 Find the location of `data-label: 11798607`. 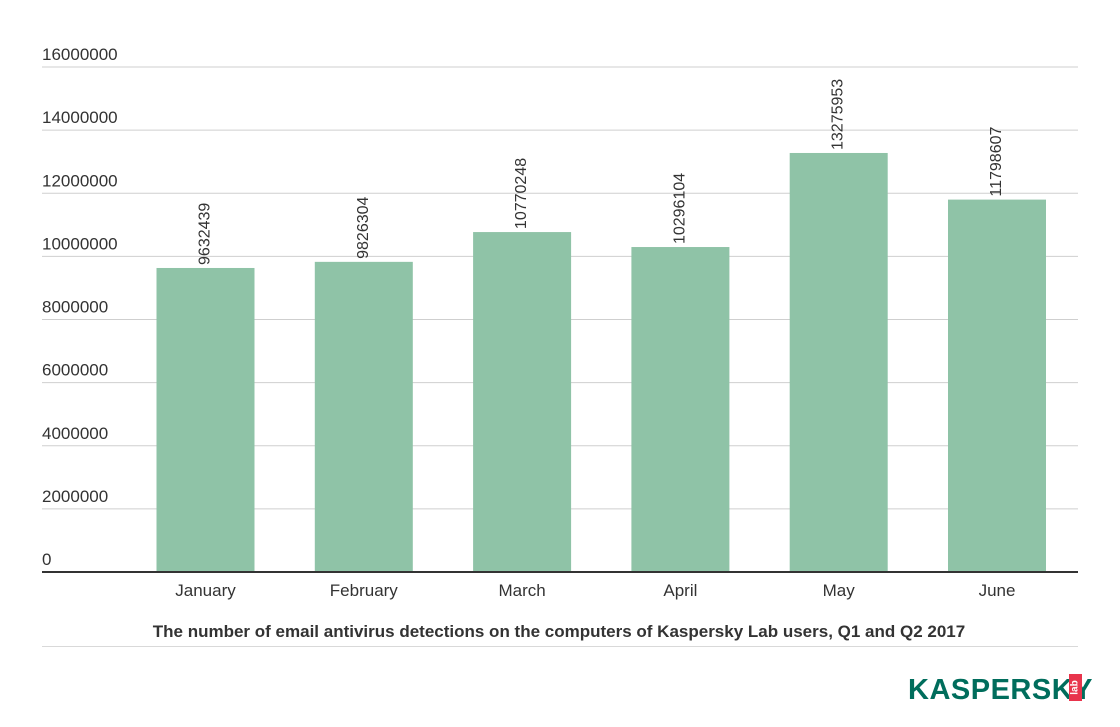

data-label: 11798607 is located at coordinates (996, 162).